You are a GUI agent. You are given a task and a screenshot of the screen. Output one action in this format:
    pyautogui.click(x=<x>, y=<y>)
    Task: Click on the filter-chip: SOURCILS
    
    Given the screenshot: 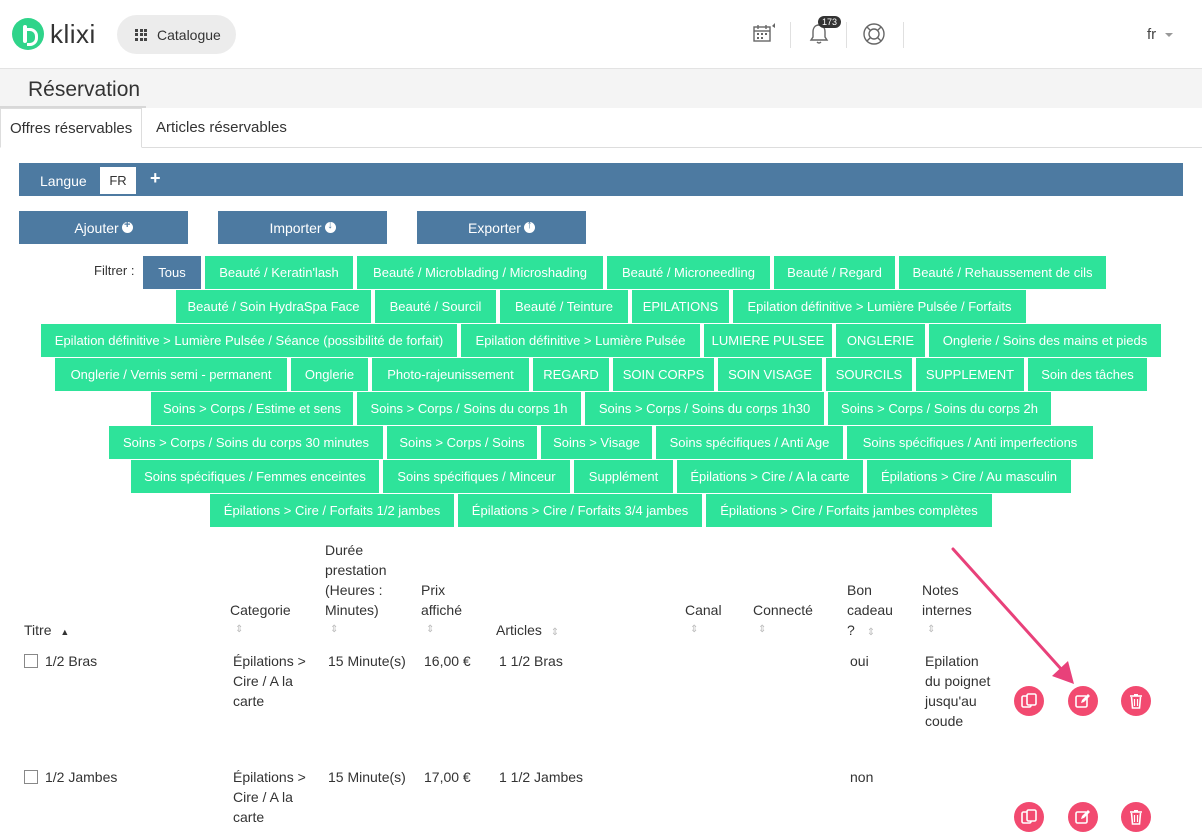 What is the action you would take?
    pyautogui.click(x=869, y=374)
    